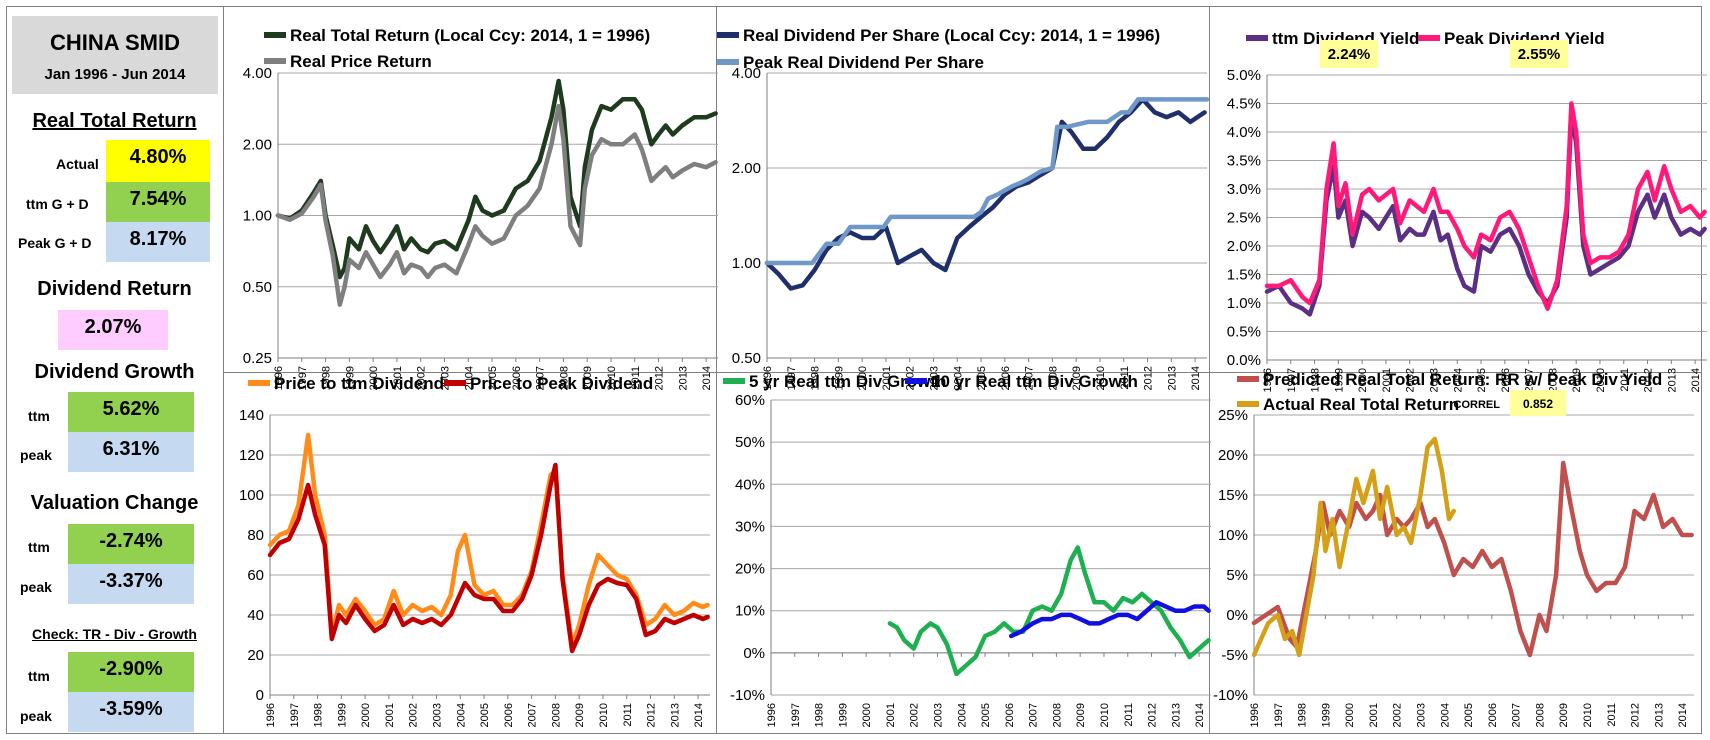 The height and width of the screenshot is (740, 1710). Describe the element at coordinates (1244, 132) in the screenshot. I see `y-tick-label: 4.0%` at that location.